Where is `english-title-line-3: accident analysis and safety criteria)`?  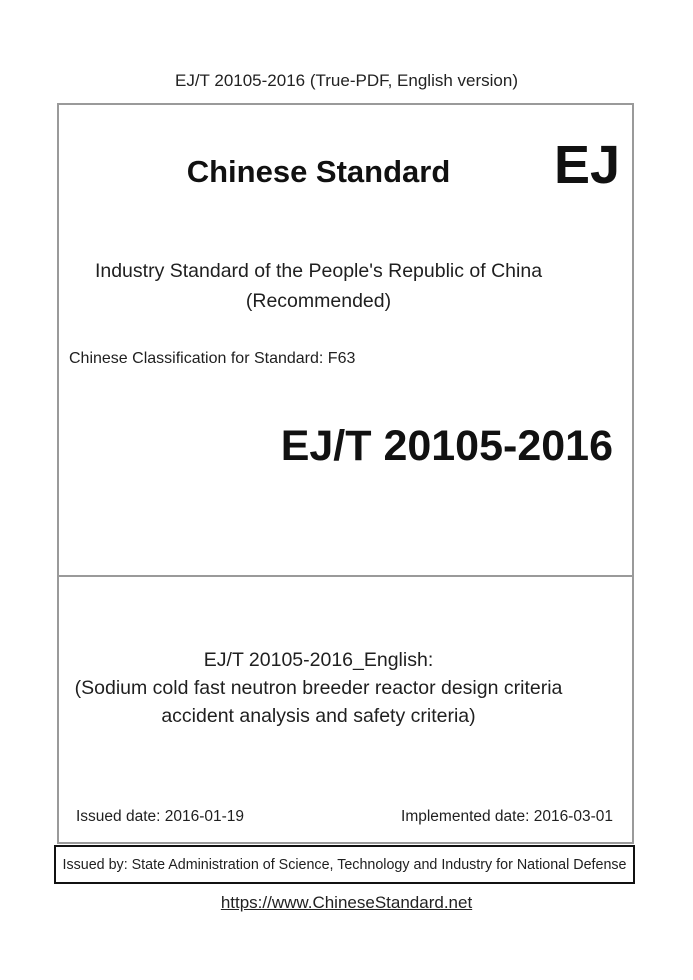
english-title-line-3: accident analysis and safety criteria) is located at coordinates (318, 716).